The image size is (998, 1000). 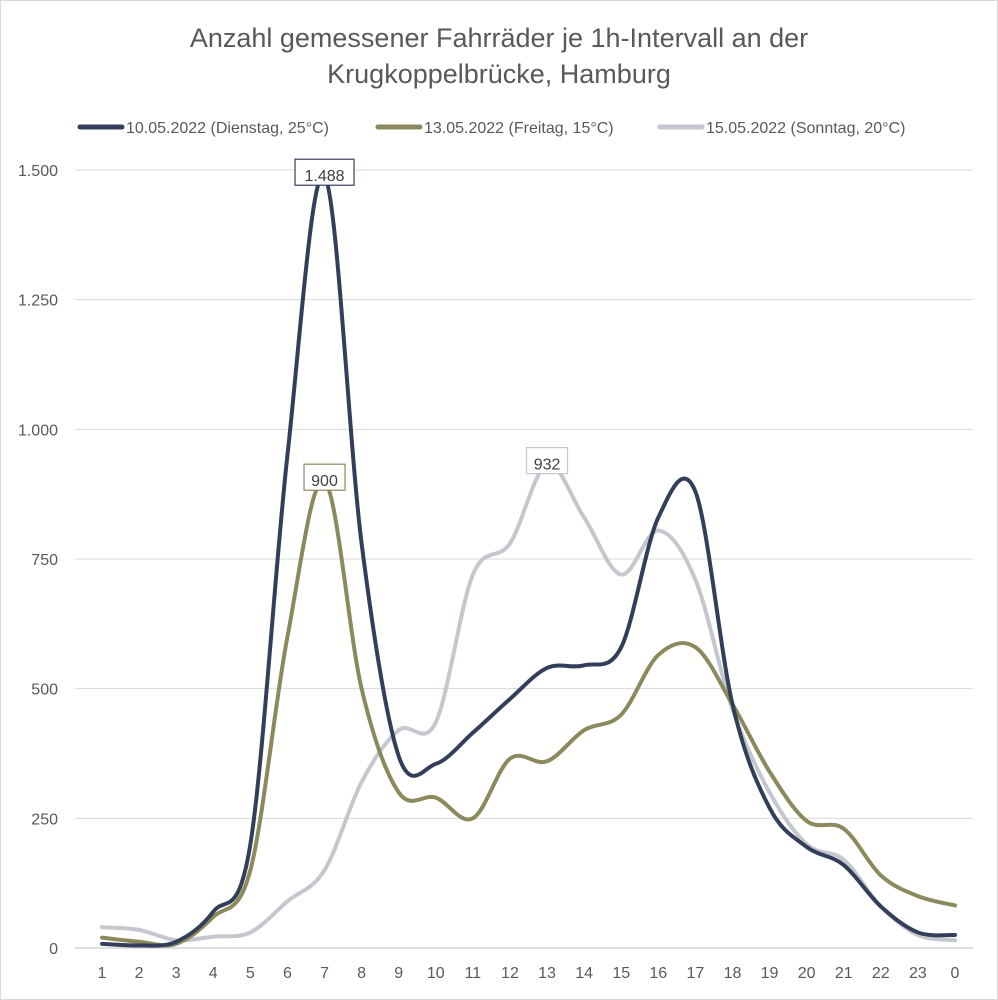 I want to click on y-tick-label: 1.250, so click(x=38, y=301).